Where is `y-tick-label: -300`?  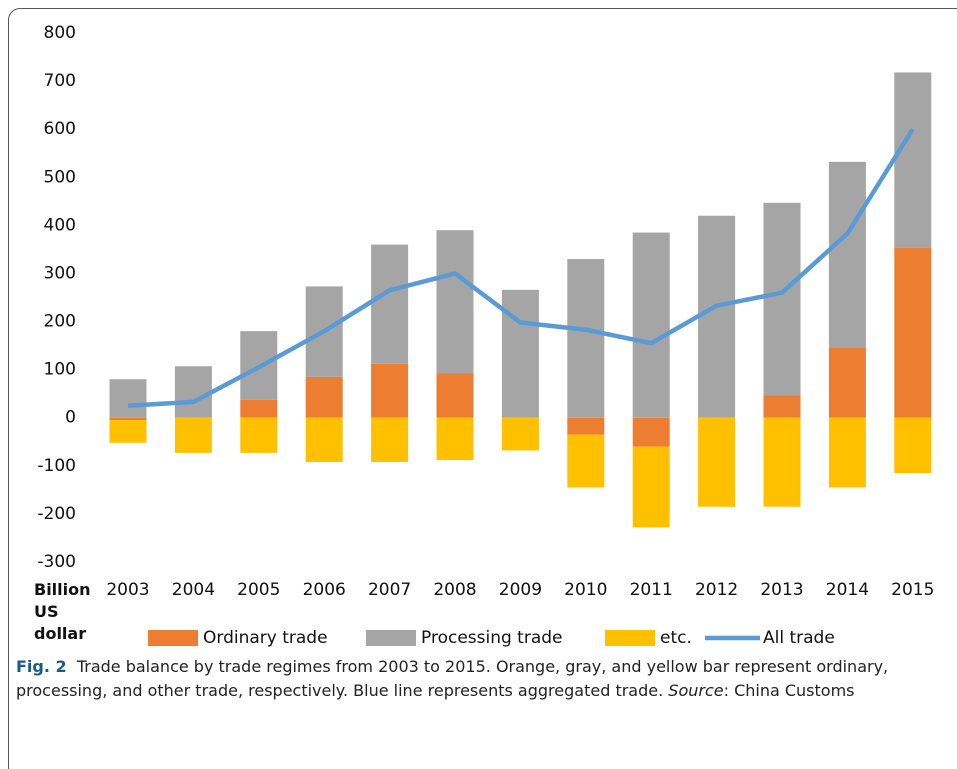 y-tick-label: -300 is located at coordinates (56, 562).